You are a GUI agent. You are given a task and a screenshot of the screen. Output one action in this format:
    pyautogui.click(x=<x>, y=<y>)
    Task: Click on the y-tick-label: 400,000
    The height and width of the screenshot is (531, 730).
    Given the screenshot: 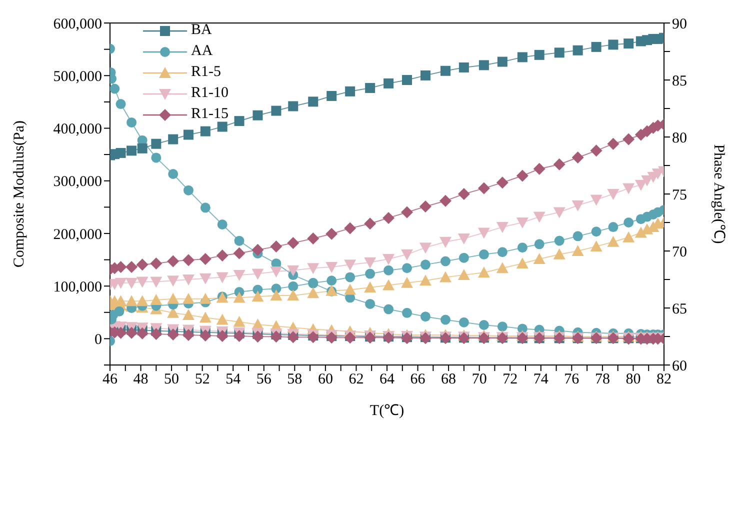 What is the action you would take?
    pyautogui.click(x=77, y=130)
    